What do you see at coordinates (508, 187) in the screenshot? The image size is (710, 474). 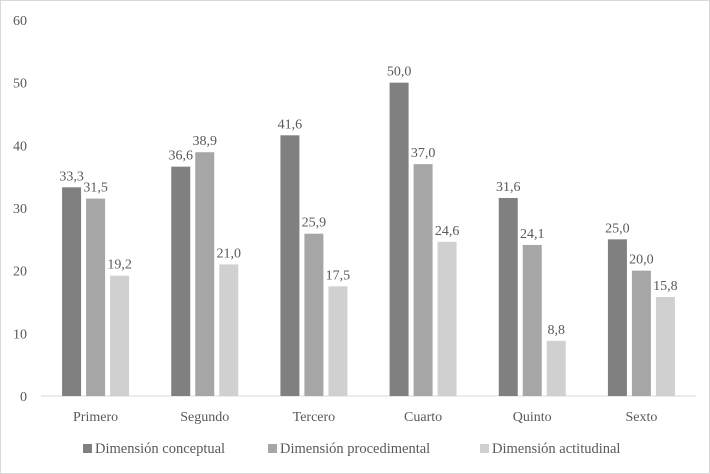 I see `data-label: 31,6` at bounding box center [508, 187].